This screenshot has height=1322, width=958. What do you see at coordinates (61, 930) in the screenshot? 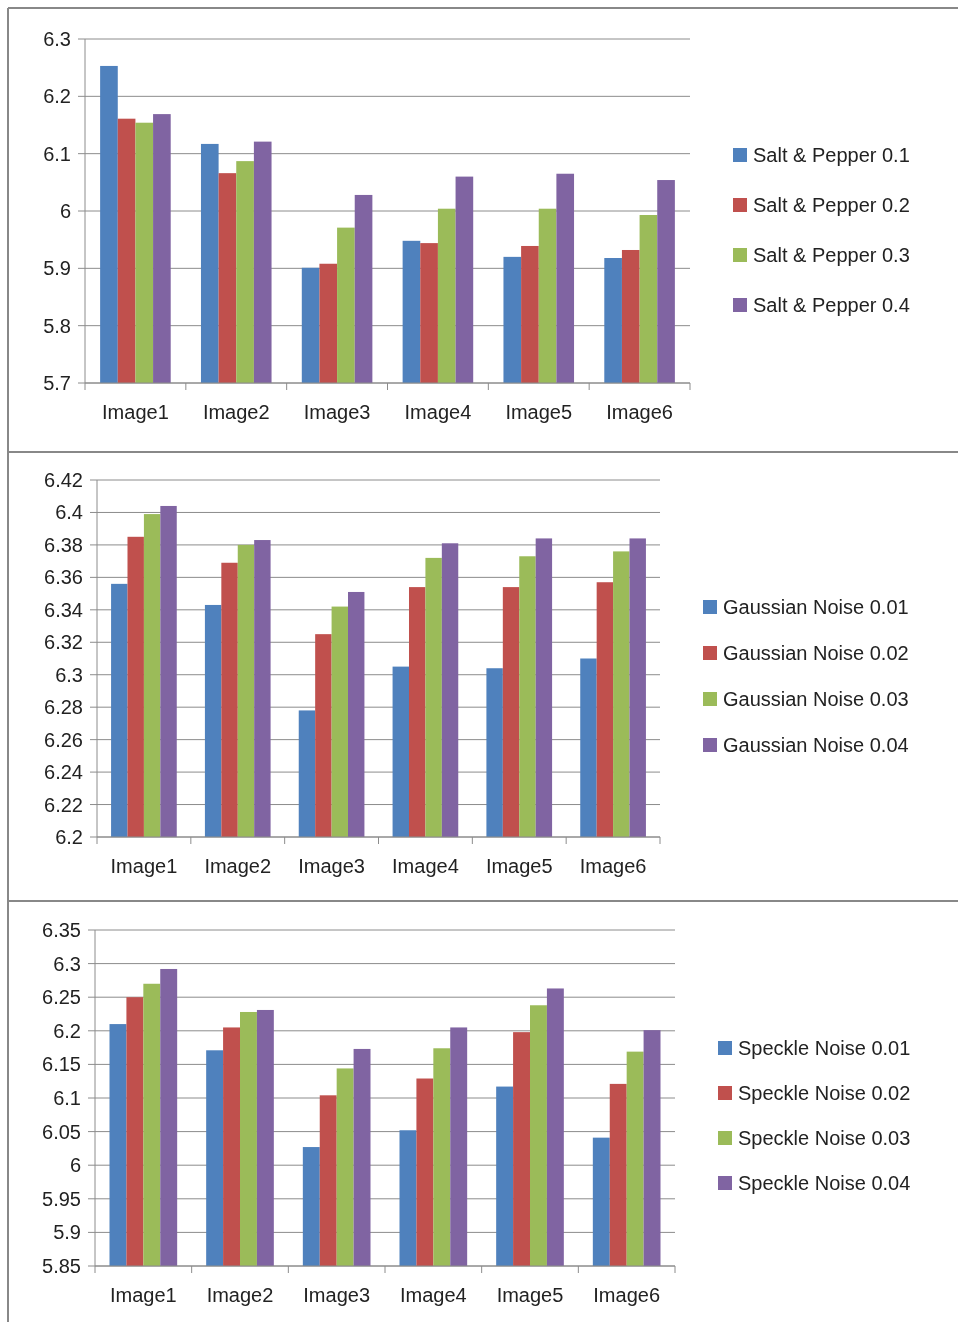
I see `y-tick-label: 6.35` at bounding box center [61, 930].